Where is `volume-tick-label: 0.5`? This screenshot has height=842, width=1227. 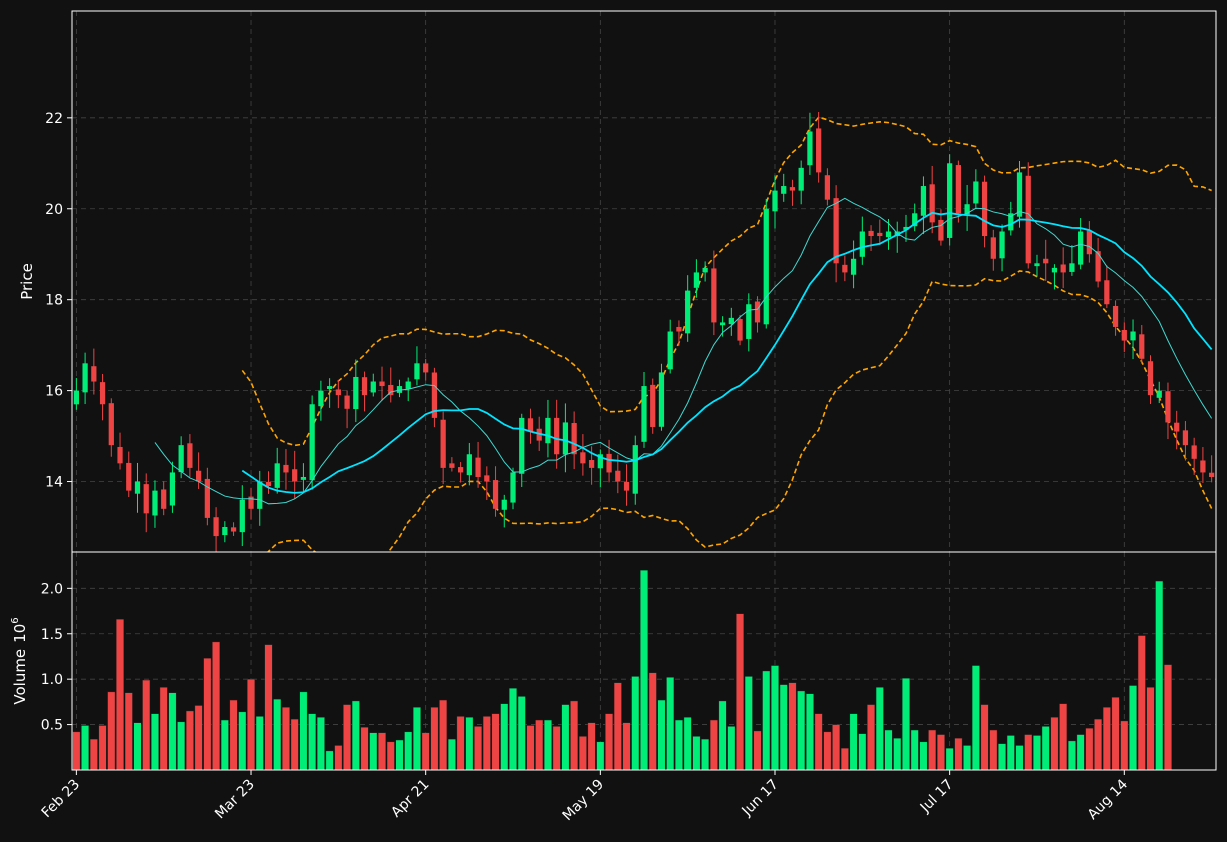 volume-tick-label: 0.5 is located at coordinates (52, 726).